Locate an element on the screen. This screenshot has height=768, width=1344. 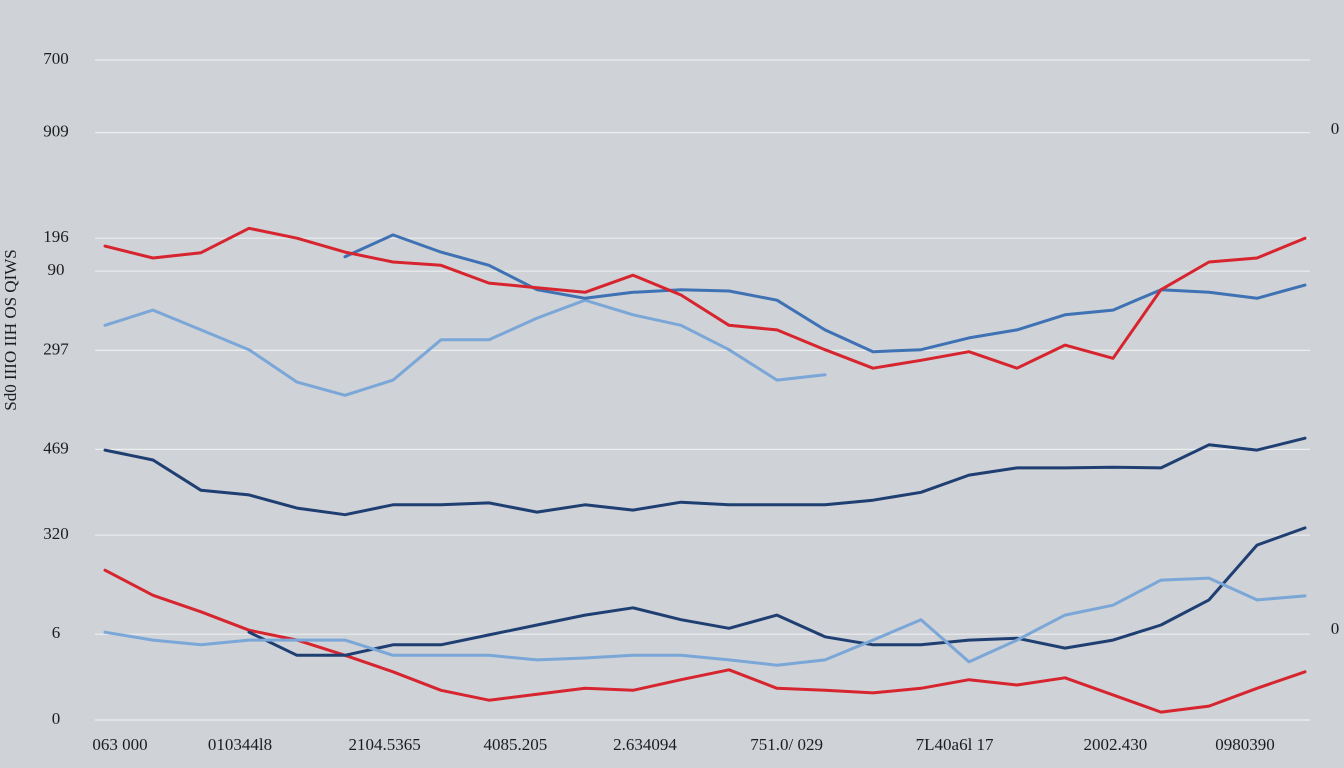
x-tick-label: 2.634094 is located at coordinates (645, 744).